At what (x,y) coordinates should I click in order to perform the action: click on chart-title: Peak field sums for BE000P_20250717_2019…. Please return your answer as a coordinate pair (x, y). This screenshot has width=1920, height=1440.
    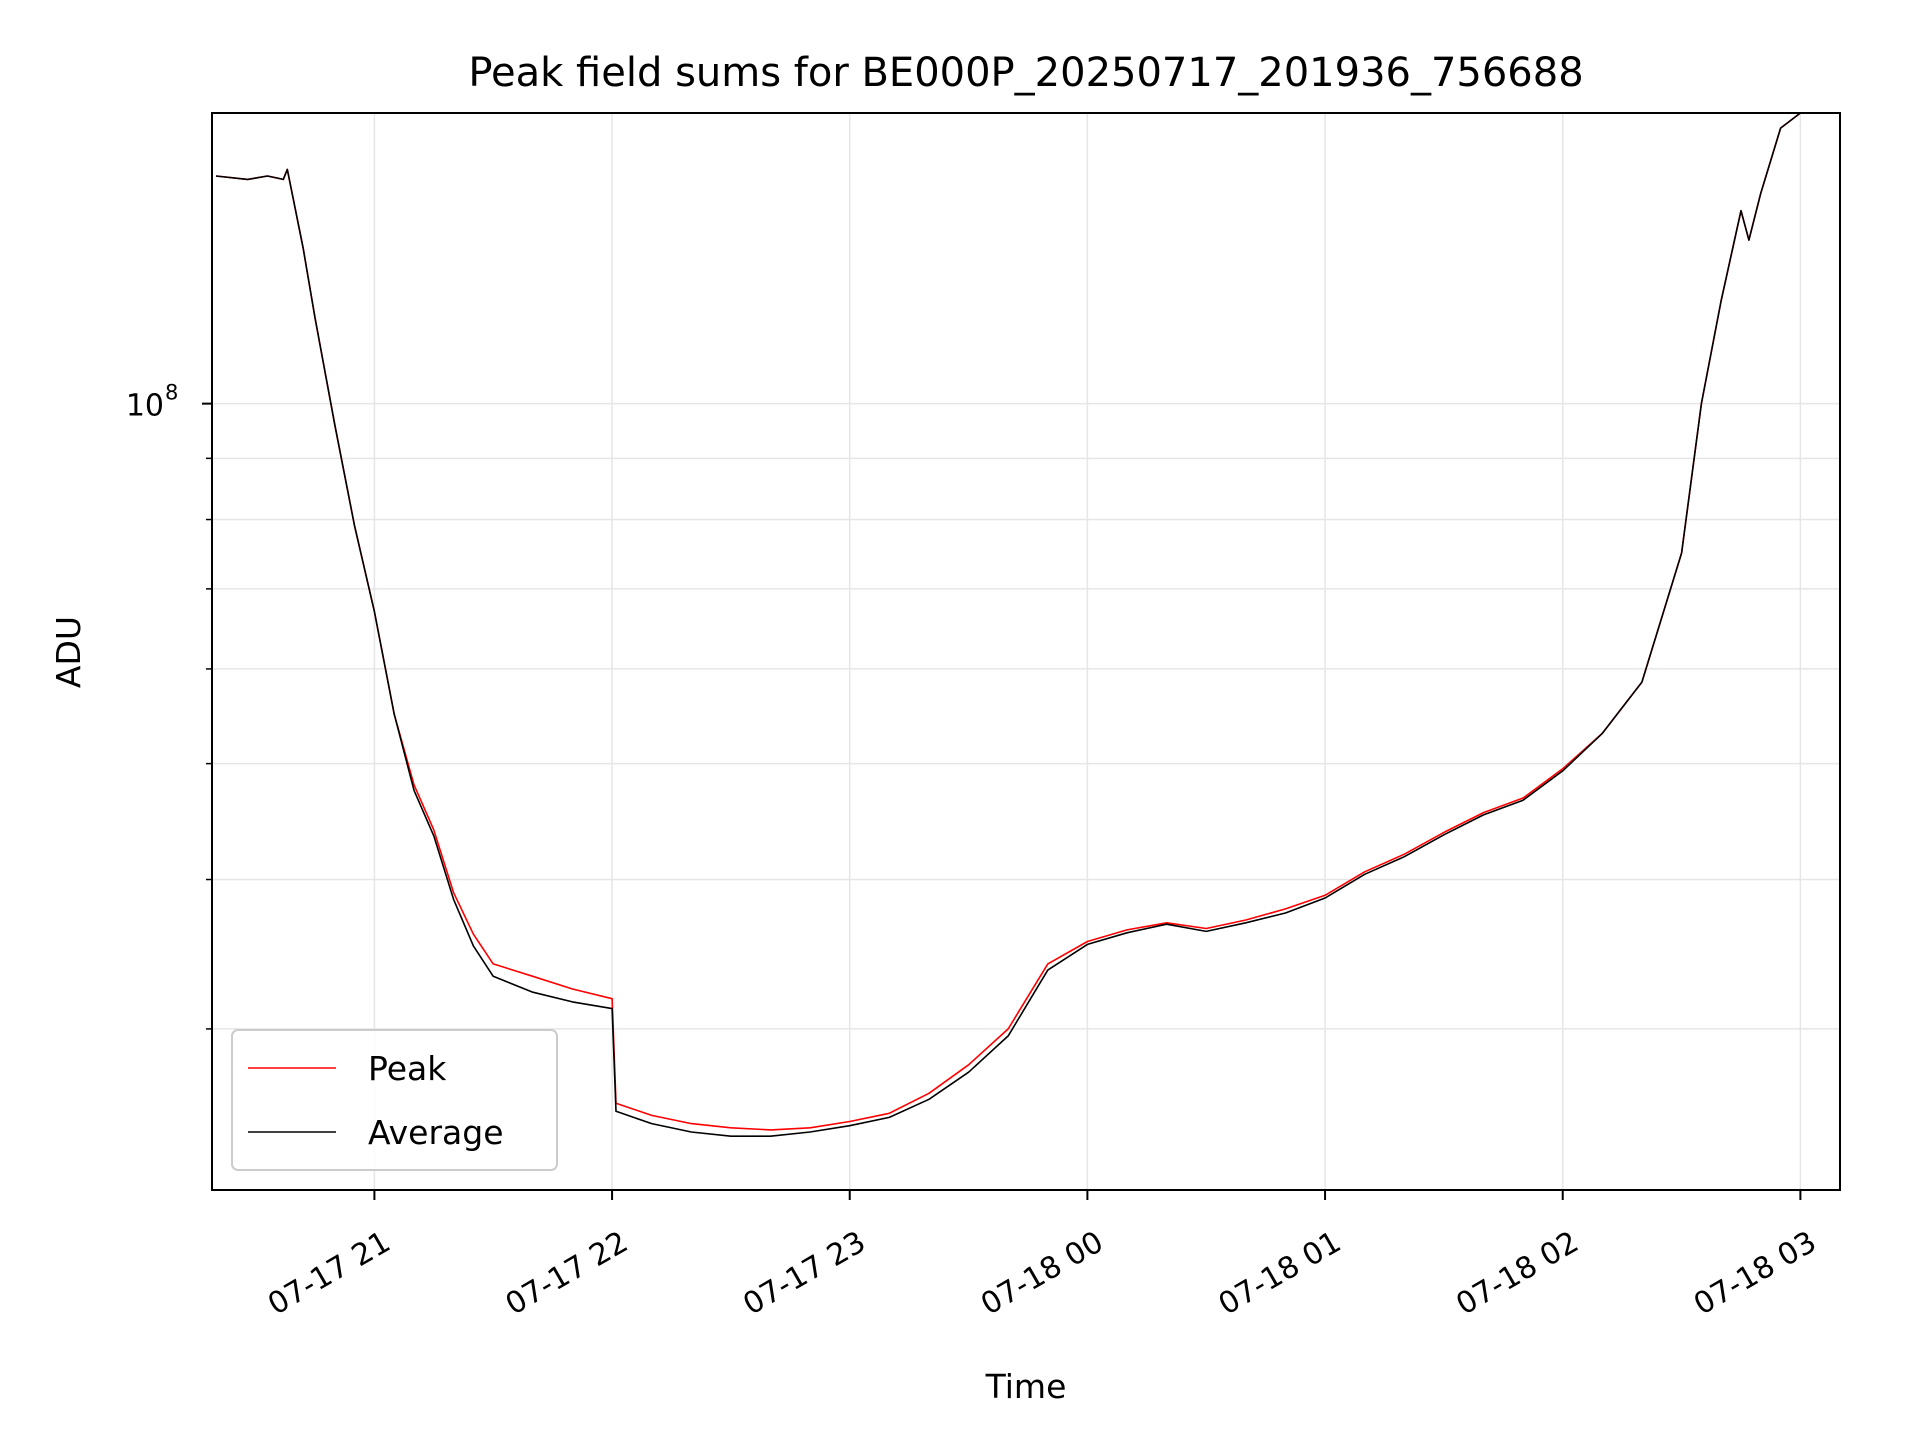
    Looking at the image, I should click on (1025, 73).